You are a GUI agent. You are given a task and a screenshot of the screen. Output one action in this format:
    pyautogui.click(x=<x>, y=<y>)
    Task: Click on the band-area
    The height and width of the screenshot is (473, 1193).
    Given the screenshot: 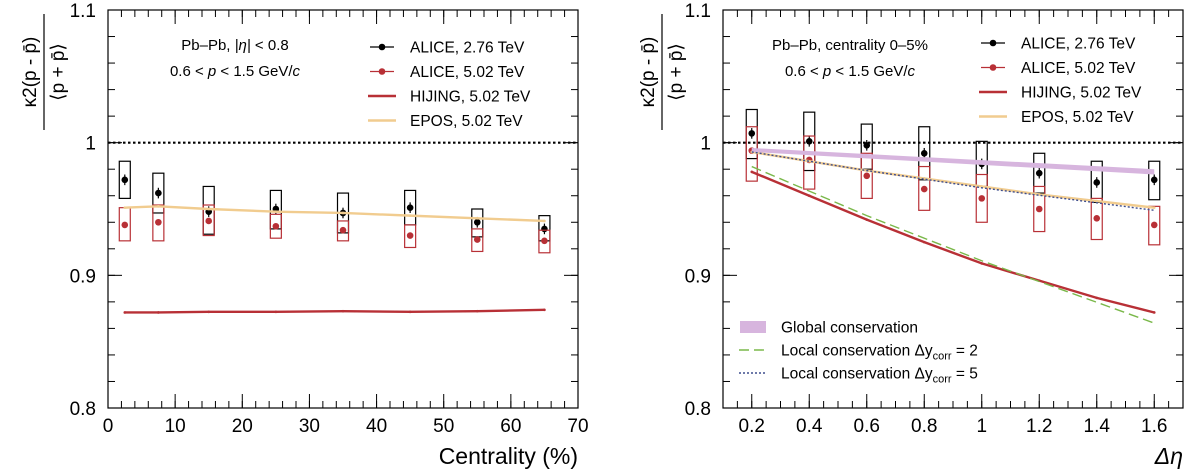 What is the action you would take?
    pyautogui.click(x=953, y=161)
    